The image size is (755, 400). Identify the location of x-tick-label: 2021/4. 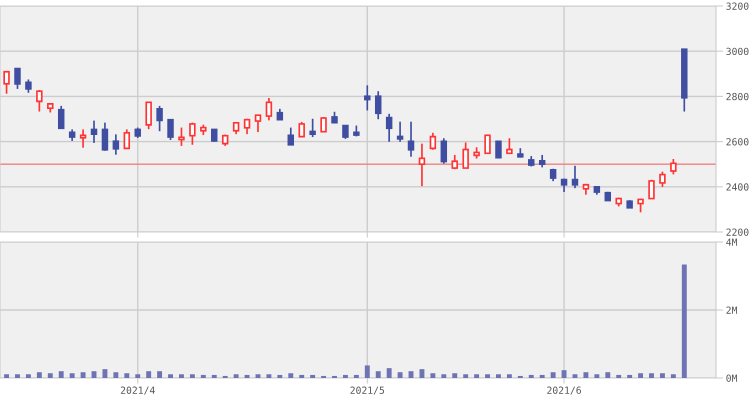
(137, 390).